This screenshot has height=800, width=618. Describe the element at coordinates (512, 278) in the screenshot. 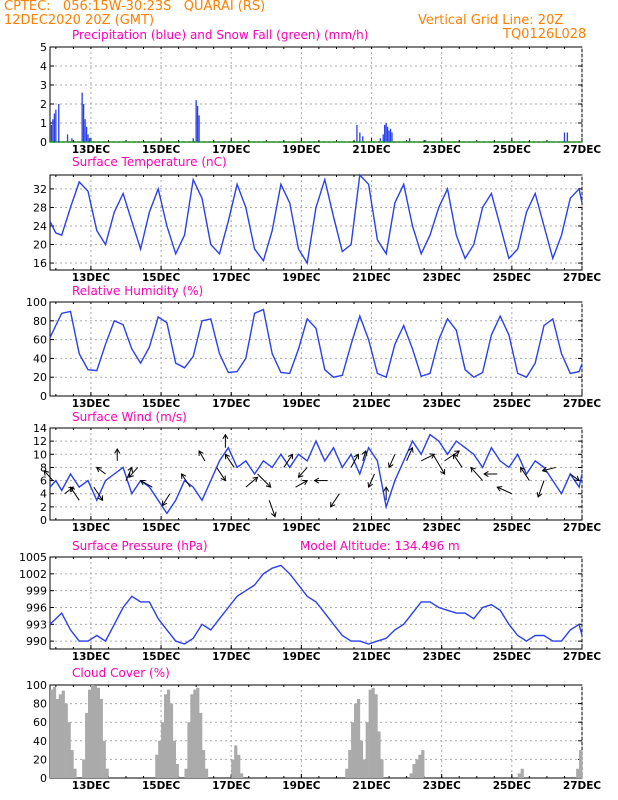

I see `temp-xtick-label: 25DEC` at that location.